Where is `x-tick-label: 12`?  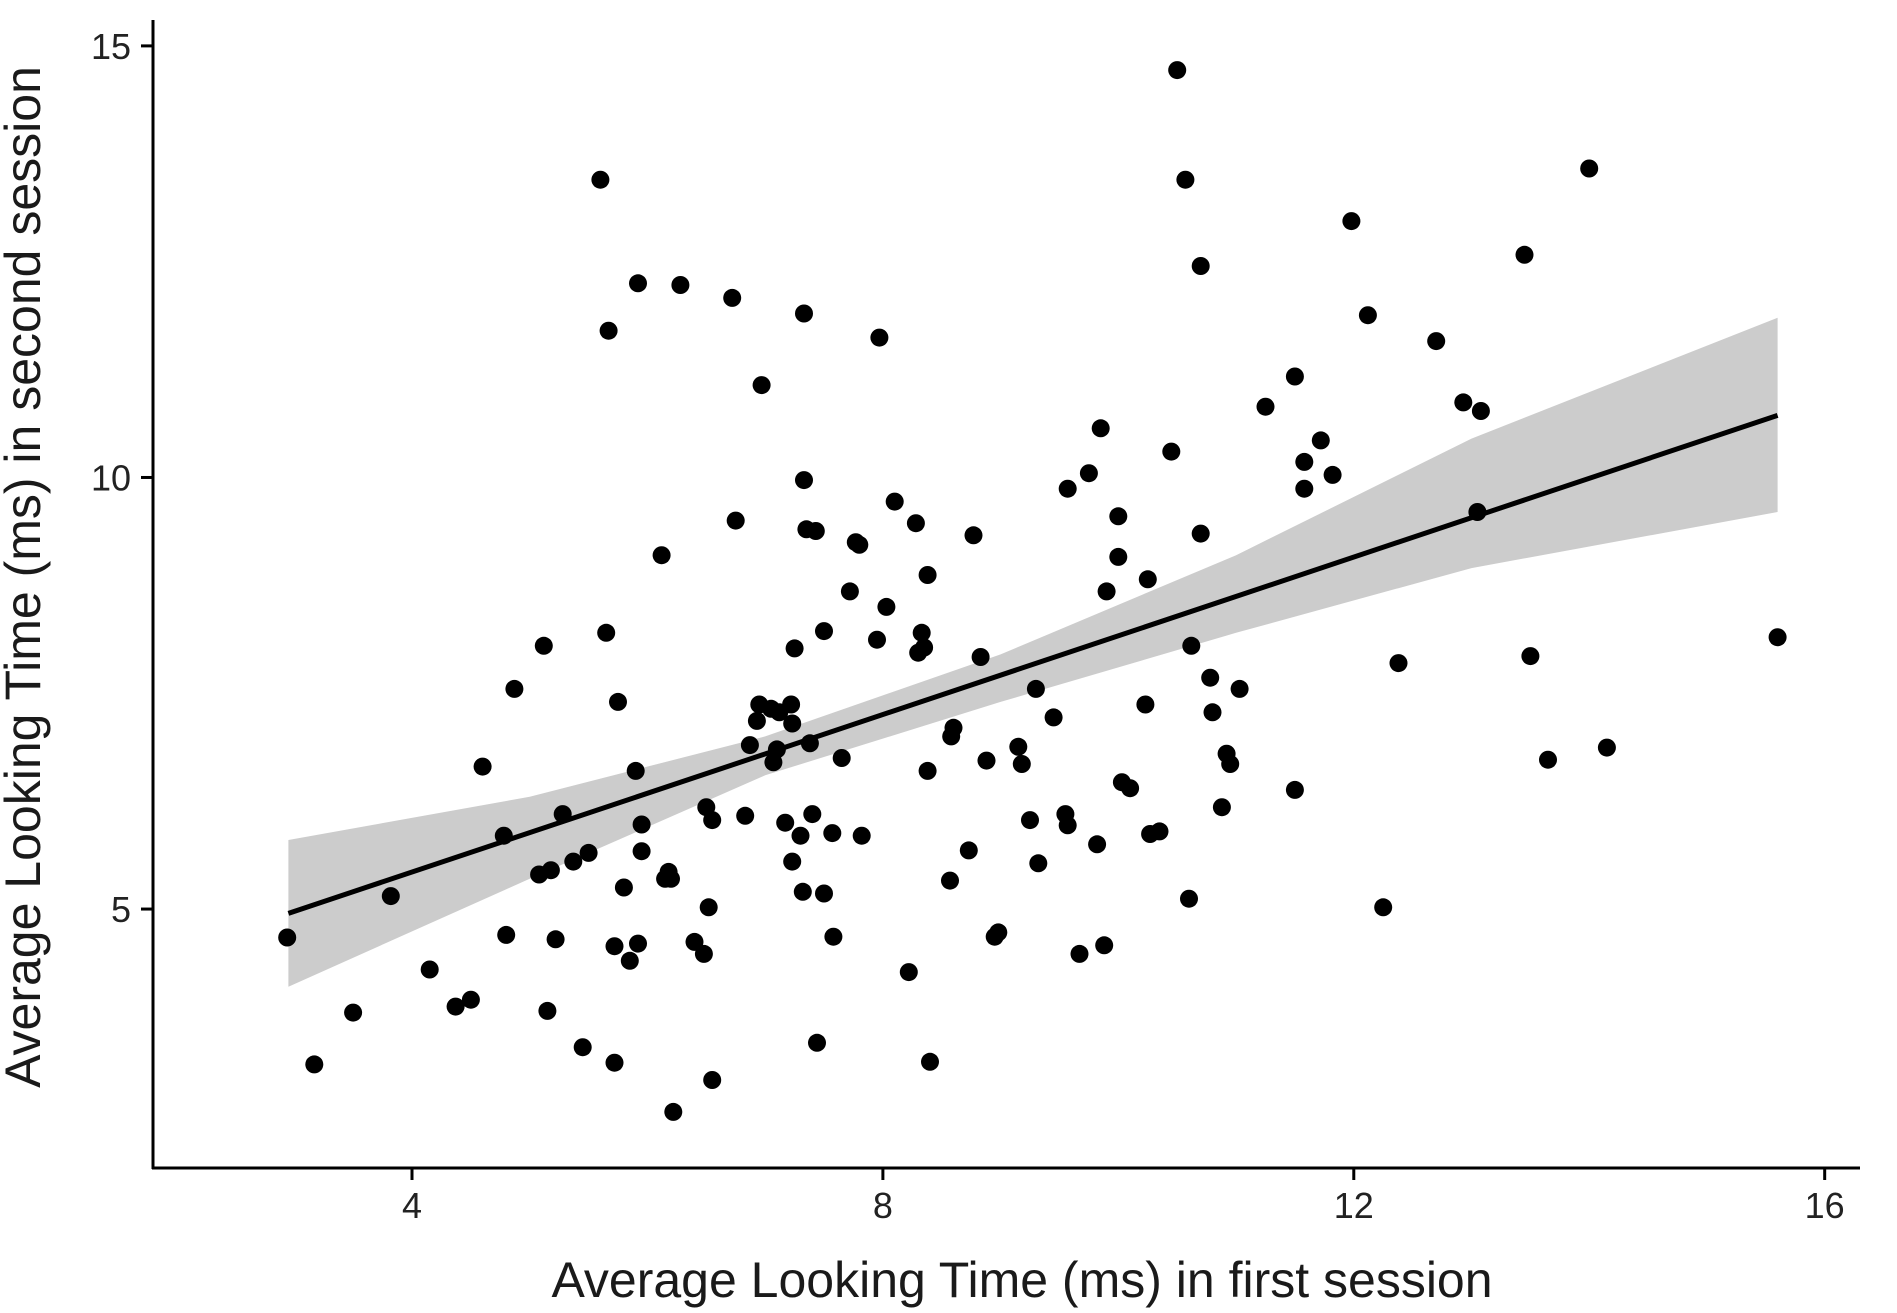
x-tick-label: 12 is located at coordinates (1354, 1205).